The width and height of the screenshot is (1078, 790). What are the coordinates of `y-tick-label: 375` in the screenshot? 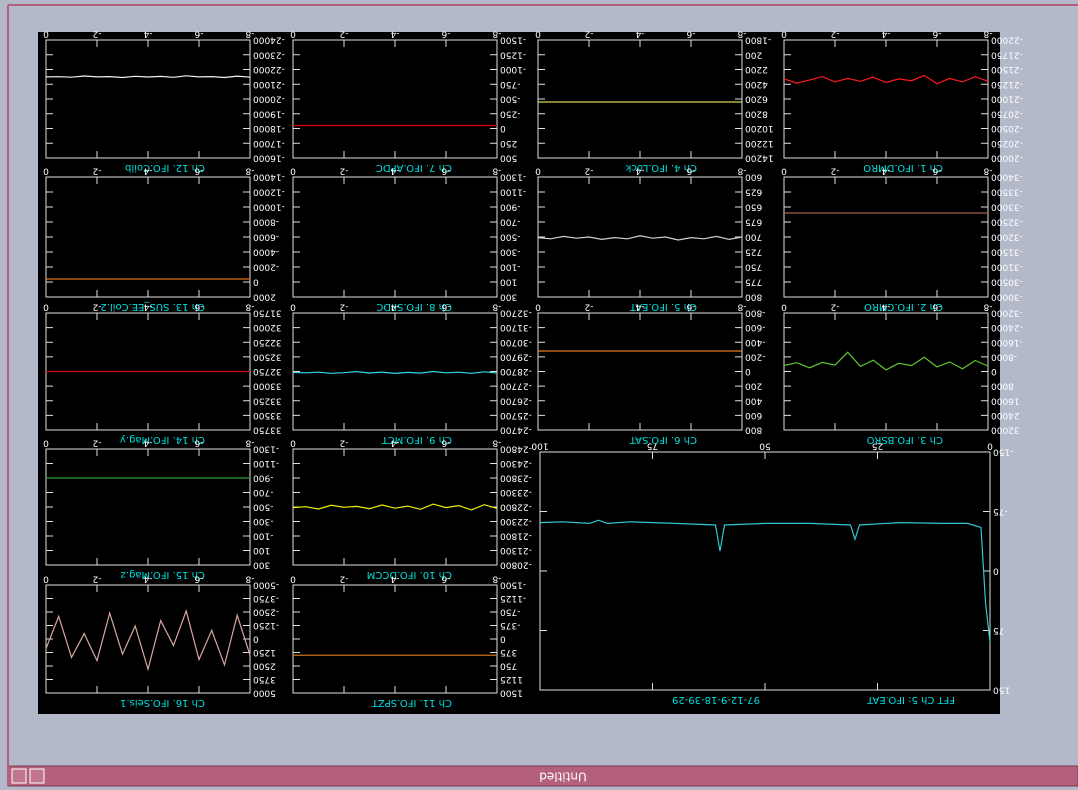 It's located at (508, 652).